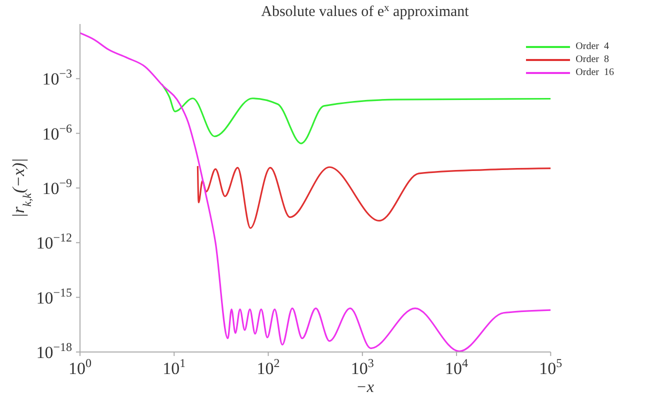 The width and height of the screenshot is (654, 398). What do you see at coordinates (592, 59) in the screenshot?
I see `legend-label: Order 8` at bounding box center [592, 59].